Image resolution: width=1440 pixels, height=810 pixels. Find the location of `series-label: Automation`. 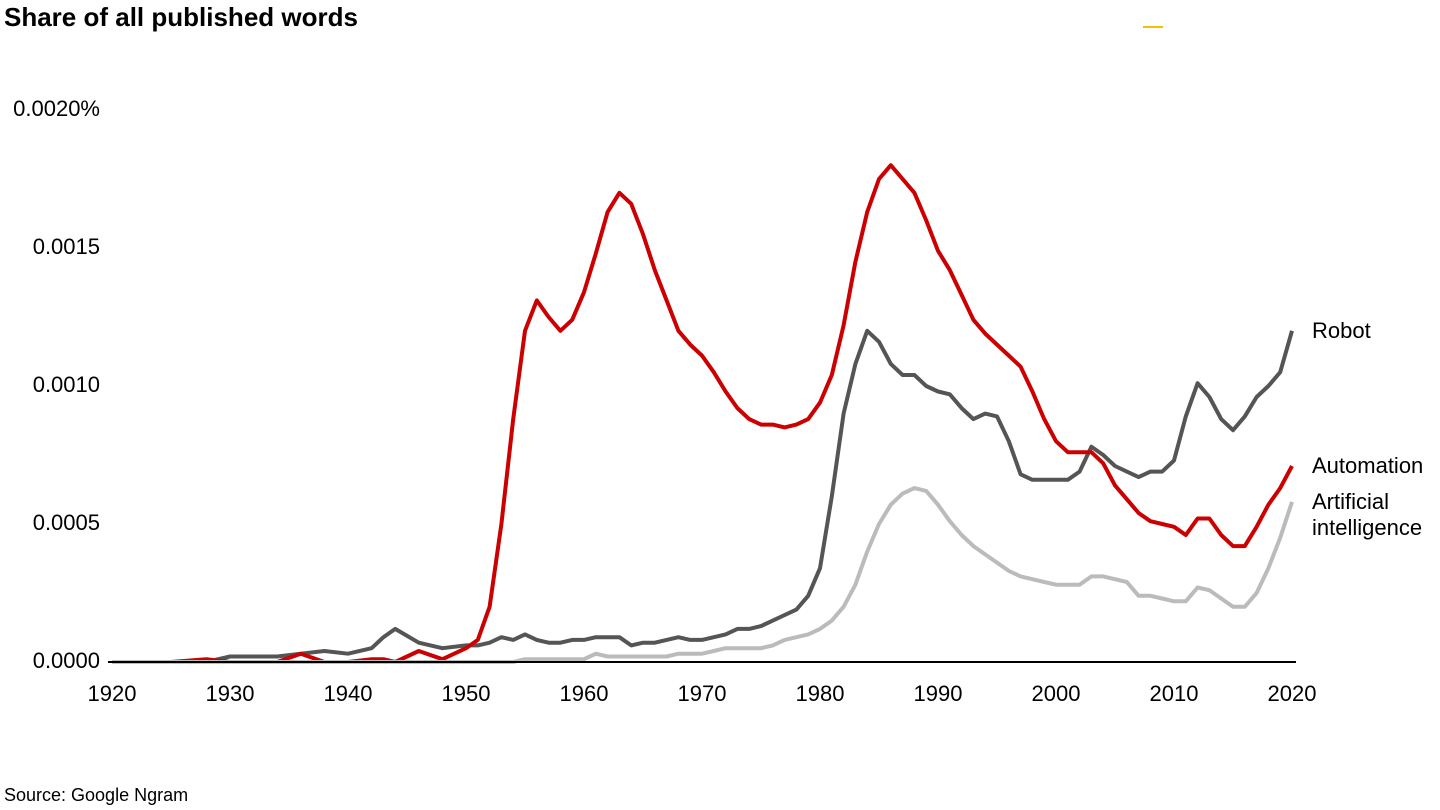

series-label: Automation is located at coordinates (1368, 466).